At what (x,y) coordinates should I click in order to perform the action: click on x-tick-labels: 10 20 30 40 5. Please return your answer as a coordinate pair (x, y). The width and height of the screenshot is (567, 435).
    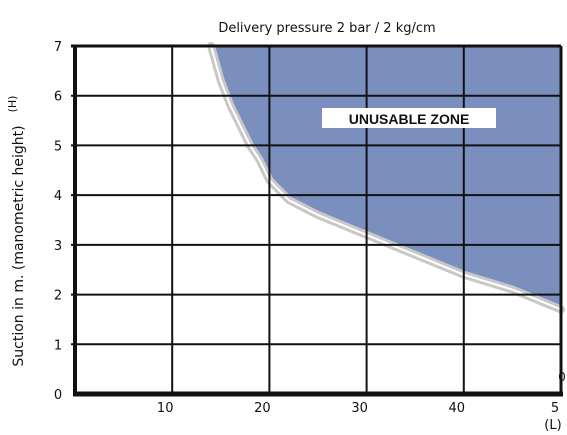
    Looking at the image, I should click on (358, 408).